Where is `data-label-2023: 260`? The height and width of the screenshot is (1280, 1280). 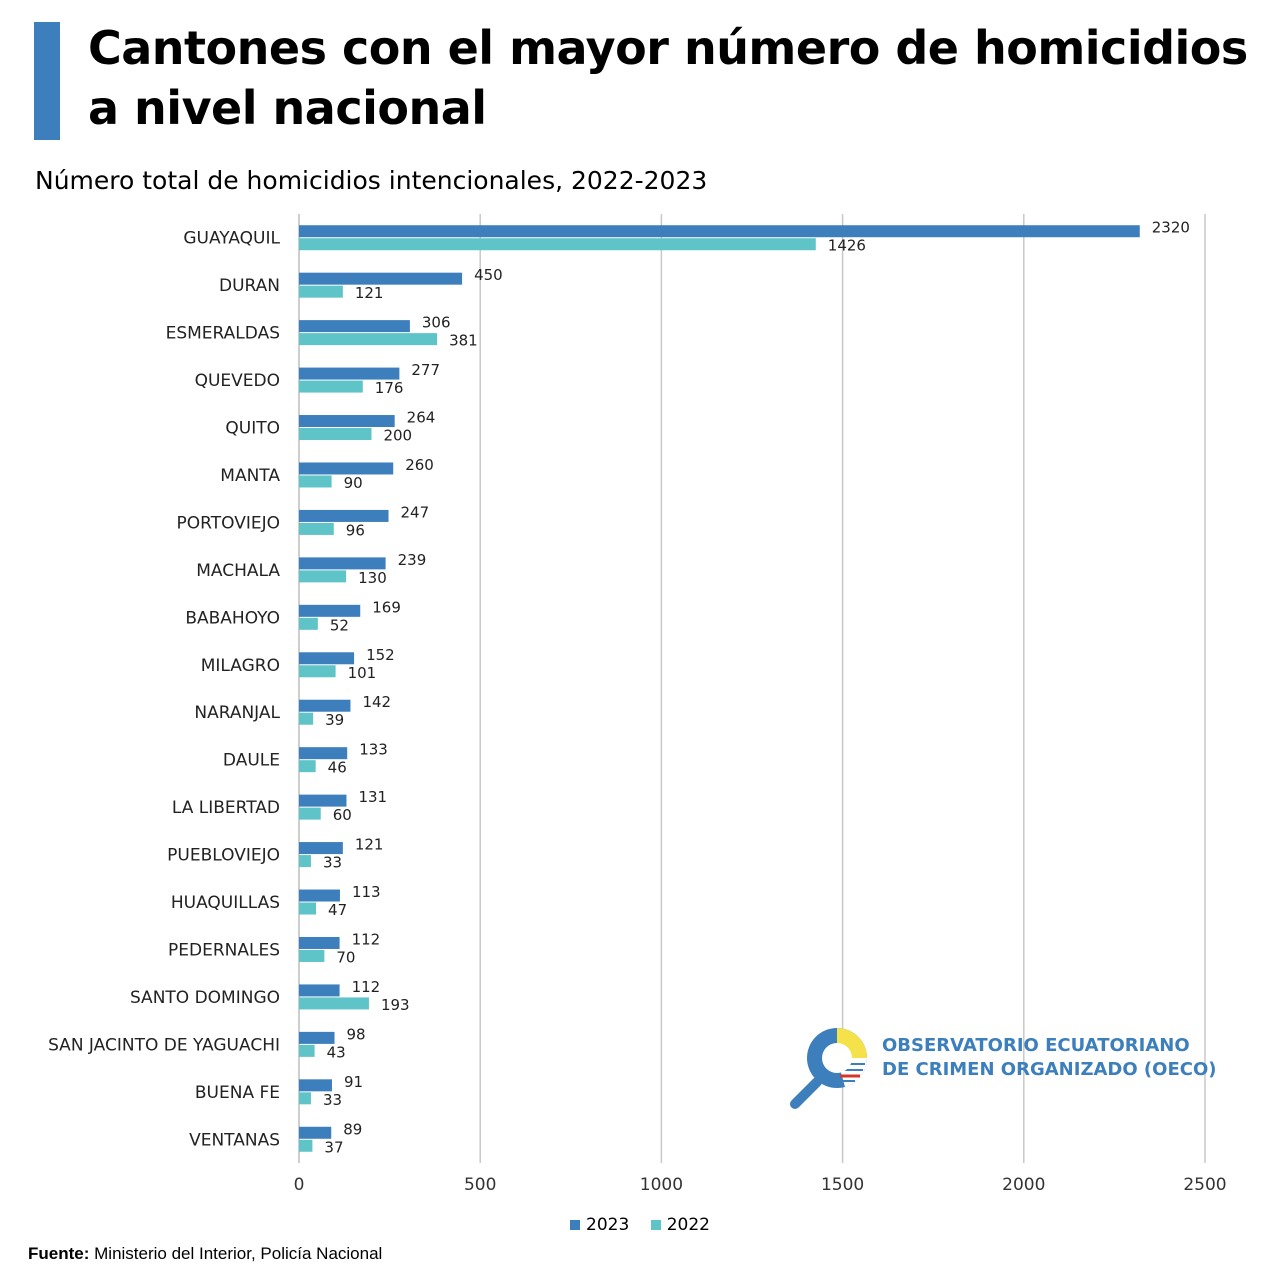
data-label-2023: 260 is located at coordinates (419, 465).